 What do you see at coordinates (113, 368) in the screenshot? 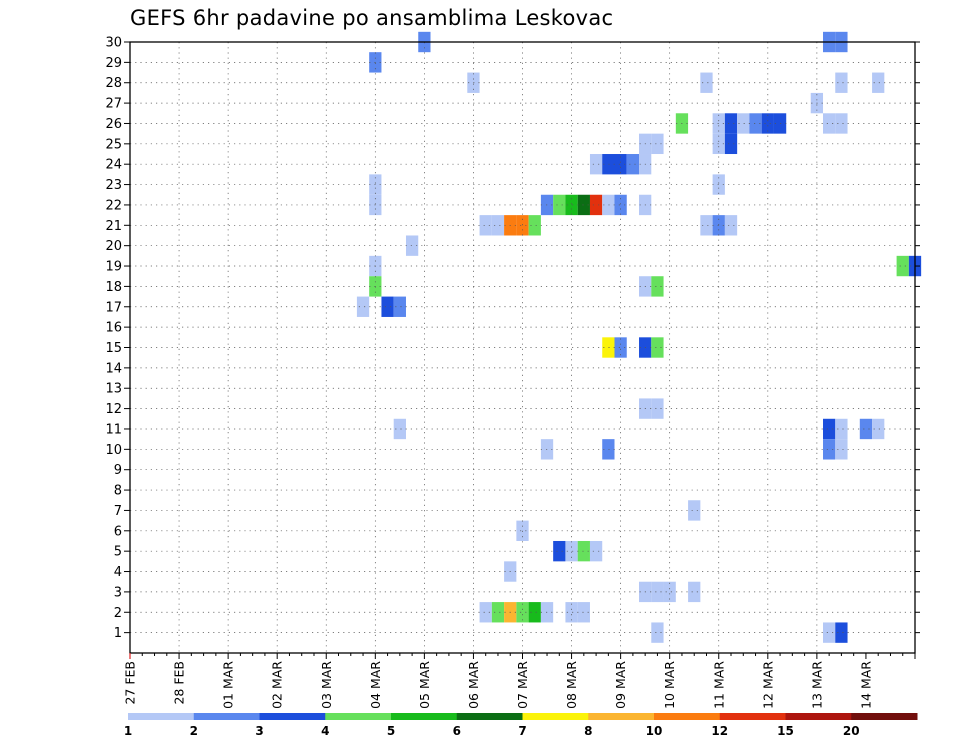
I see `y-tick-label: 14` at bounding box center [113, 368].